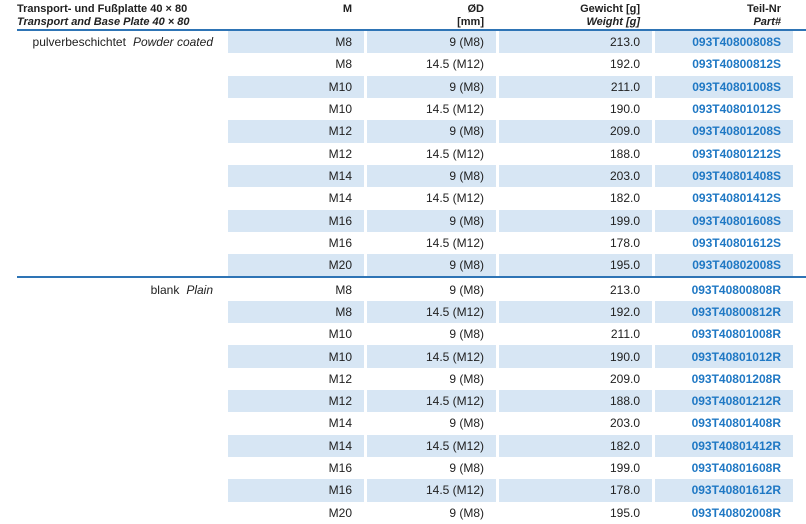 Image resolution: width=806 pixels, height=524 pixels. I want to click on table-row: M16 14.5 (M12) 178.0 093T40801612R, so click(403, 490).